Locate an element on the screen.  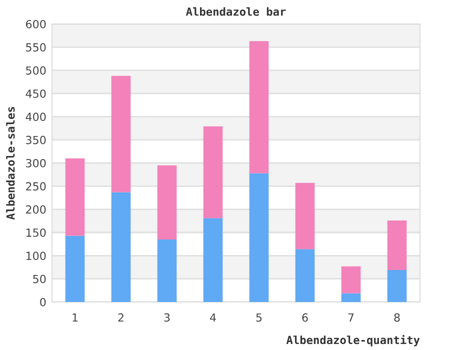
chart-title: Albendazole bar is located at coordinates (236, 11).